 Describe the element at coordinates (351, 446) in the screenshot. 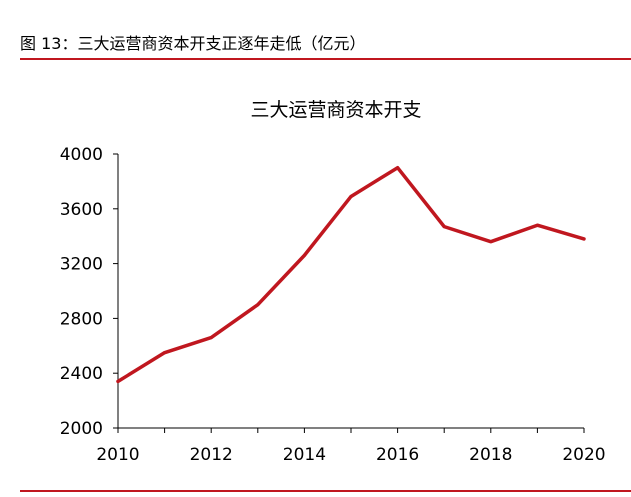

I see `x-axis: 2010 2012 2014 2016 2018 2020` at that location.